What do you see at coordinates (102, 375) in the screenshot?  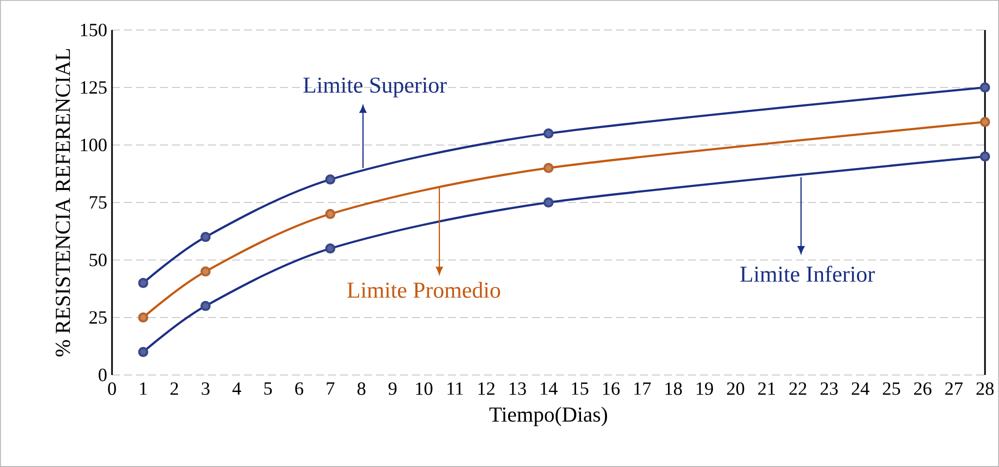 I see `y-tick-label: 0` at bounding box center [102, 375].